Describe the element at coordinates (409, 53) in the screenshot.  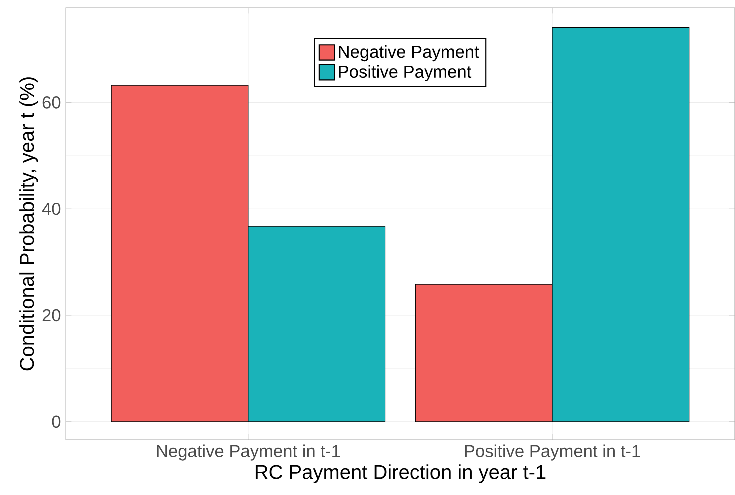
I see `legend-label: Negative Payment` at that location.